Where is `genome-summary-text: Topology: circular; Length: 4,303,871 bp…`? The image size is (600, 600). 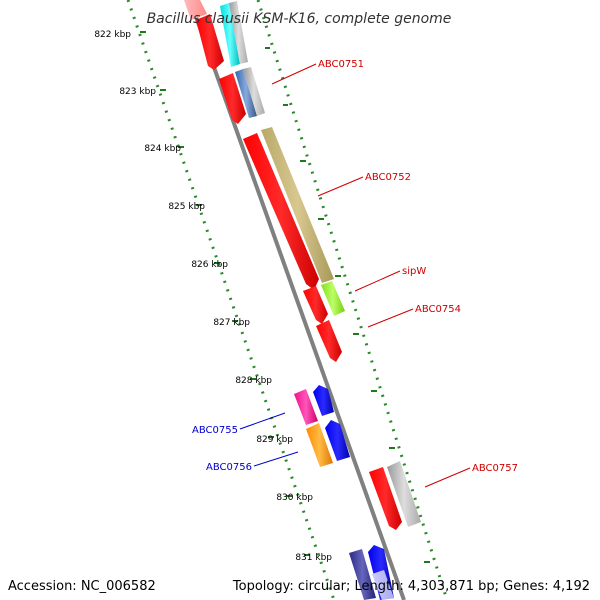
genome-summary-text: Topology: circular; Length: 4,303,871 bp… is located at coordinates (411, 586).